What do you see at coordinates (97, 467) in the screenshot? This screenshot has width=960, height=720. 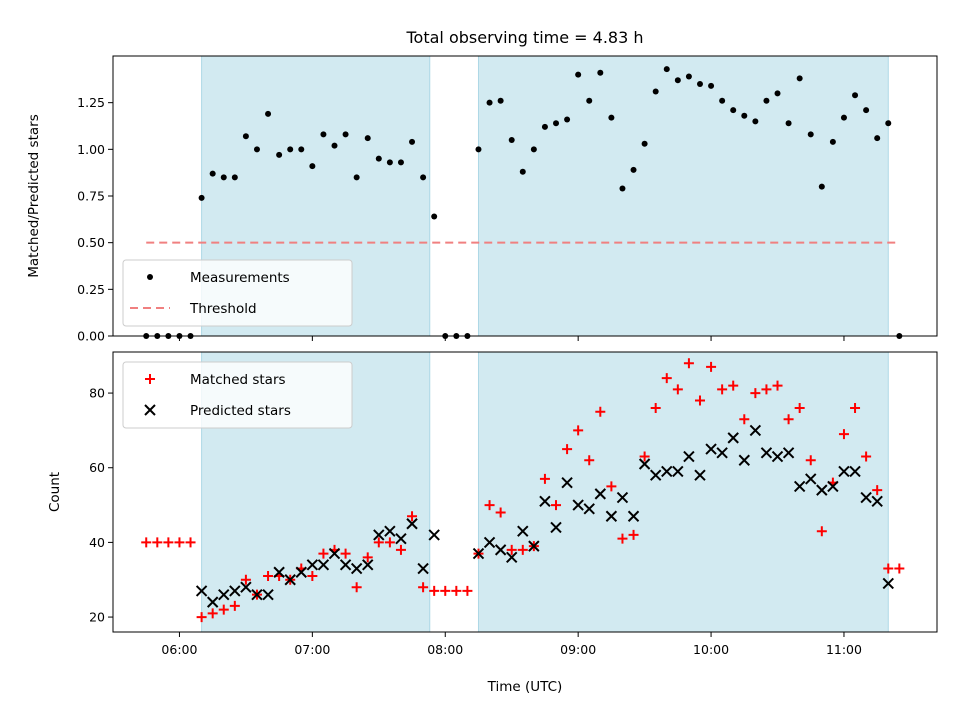 I see `bottom-ytick-label: 60` at bounding box center [97, 467].